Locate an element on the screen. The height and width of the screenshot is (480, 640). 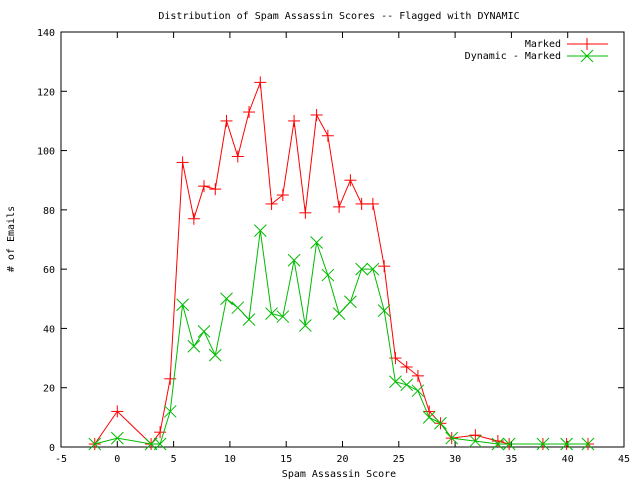
y-tick-label: 0 is located at coordinates (52, 448).